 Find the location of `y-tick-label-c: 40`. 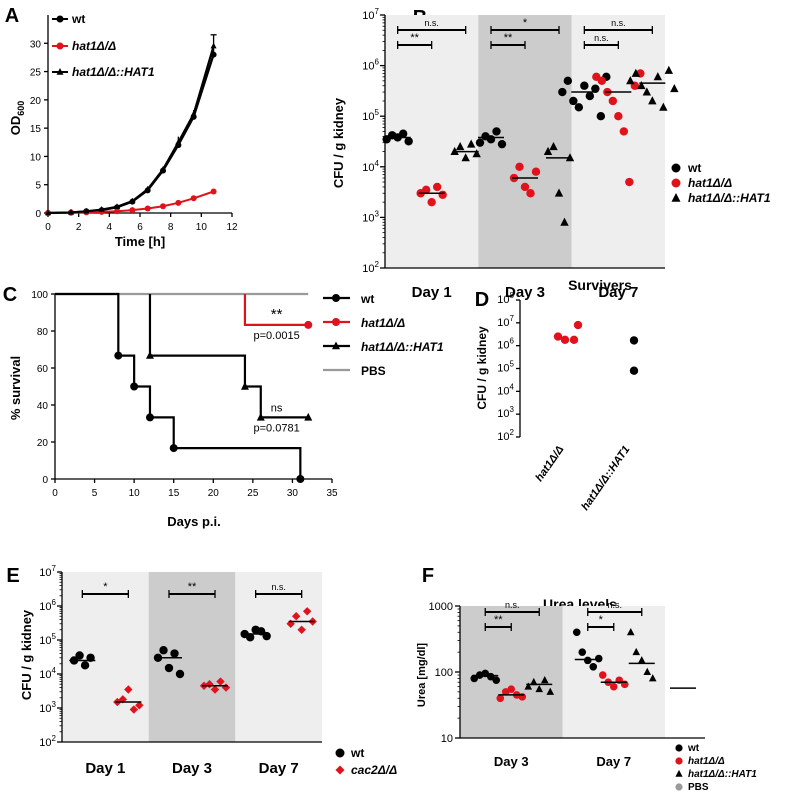

y-tick-label-c: 40 is located at coordinates (43, 406).